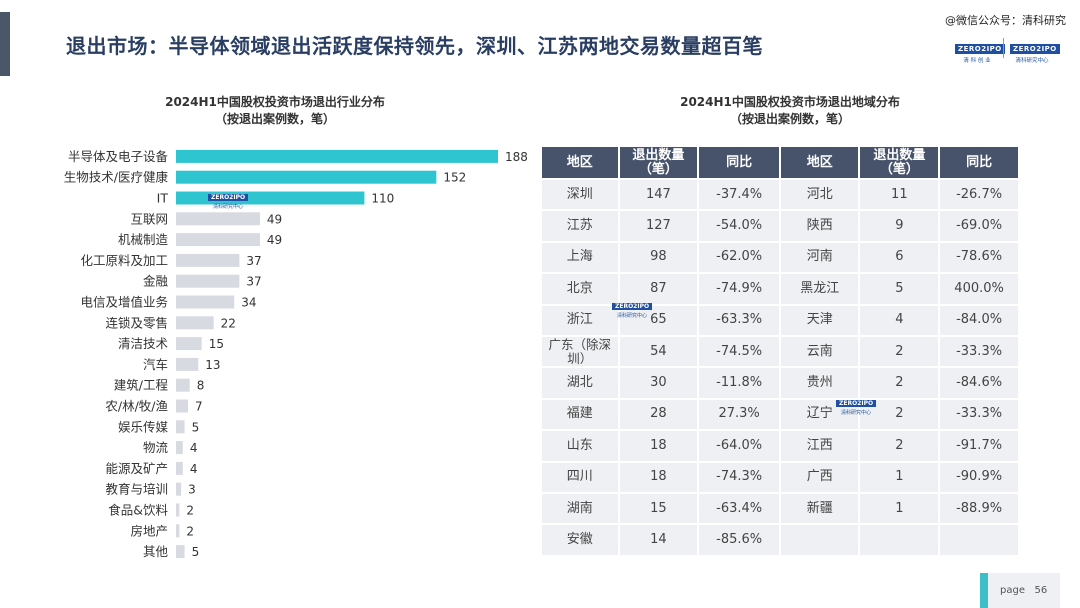  Describe the element at coordinates (199, 407) in the screenshot. I see `value-label: 7` at that location.